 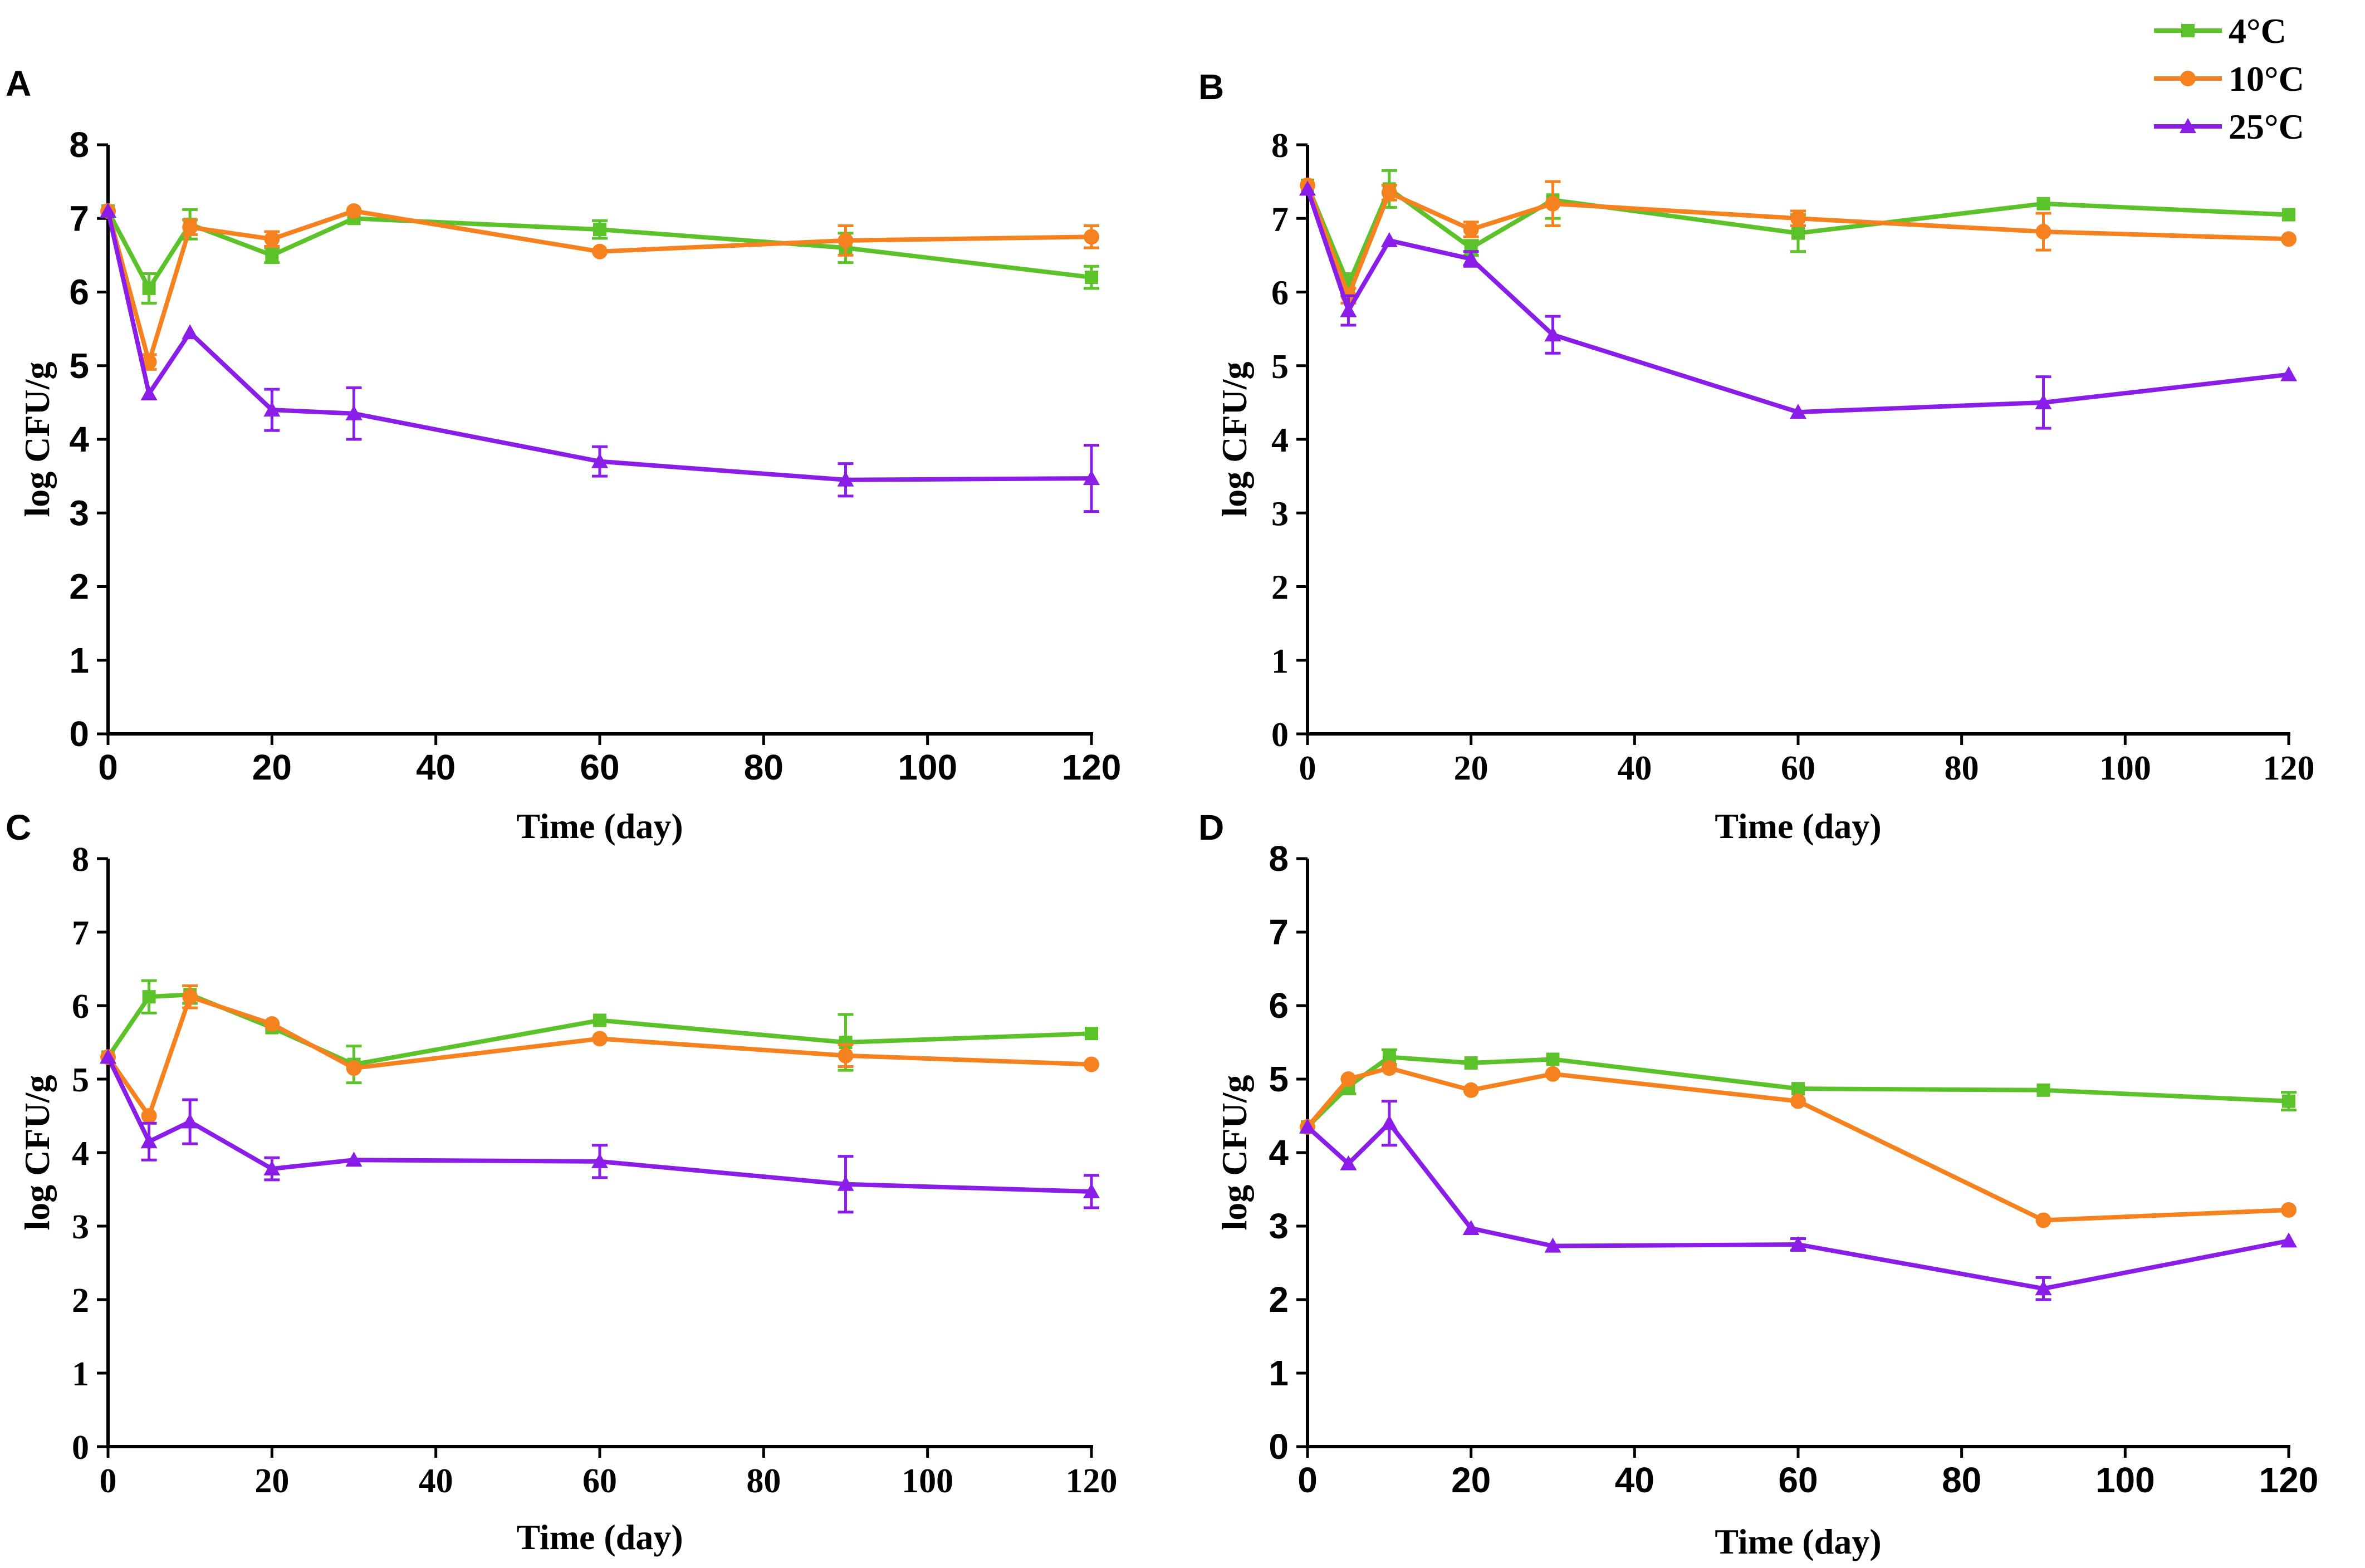 I want to click on series-4C, so click(x=1799, y=1091).